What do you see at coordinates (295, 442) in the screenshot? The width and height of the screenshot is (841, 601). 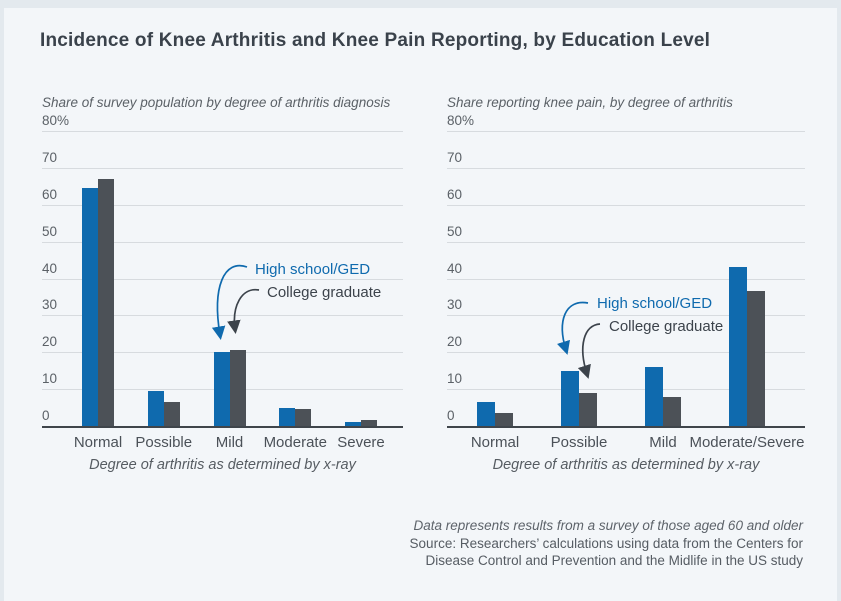 I see `category-label: Moderate` at bounding box center [295, 442].